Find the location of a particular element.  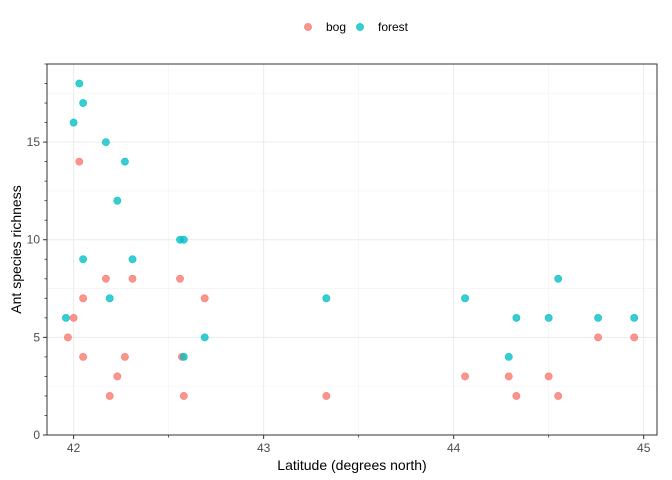

x-tick-label: 43 is located at coordinates (264, 448).